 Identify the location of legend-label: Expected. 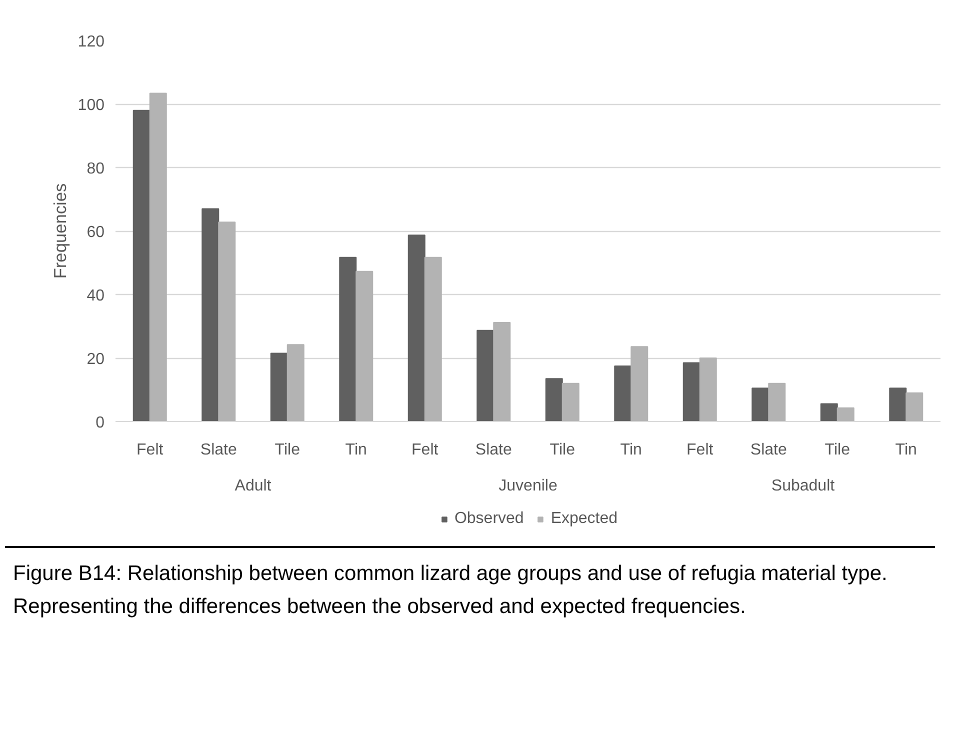
(584, 519).